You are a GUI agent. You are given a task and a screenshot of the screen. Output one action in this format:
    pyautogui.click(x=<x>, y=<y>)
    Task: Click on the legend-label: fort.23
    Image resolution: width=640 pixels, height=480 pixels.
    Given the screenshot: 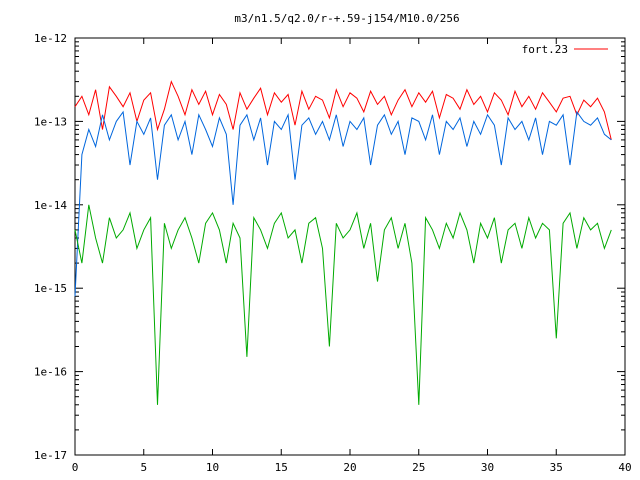 What is the action you would take?
    pyautogui.click(x=545, y=49)
    